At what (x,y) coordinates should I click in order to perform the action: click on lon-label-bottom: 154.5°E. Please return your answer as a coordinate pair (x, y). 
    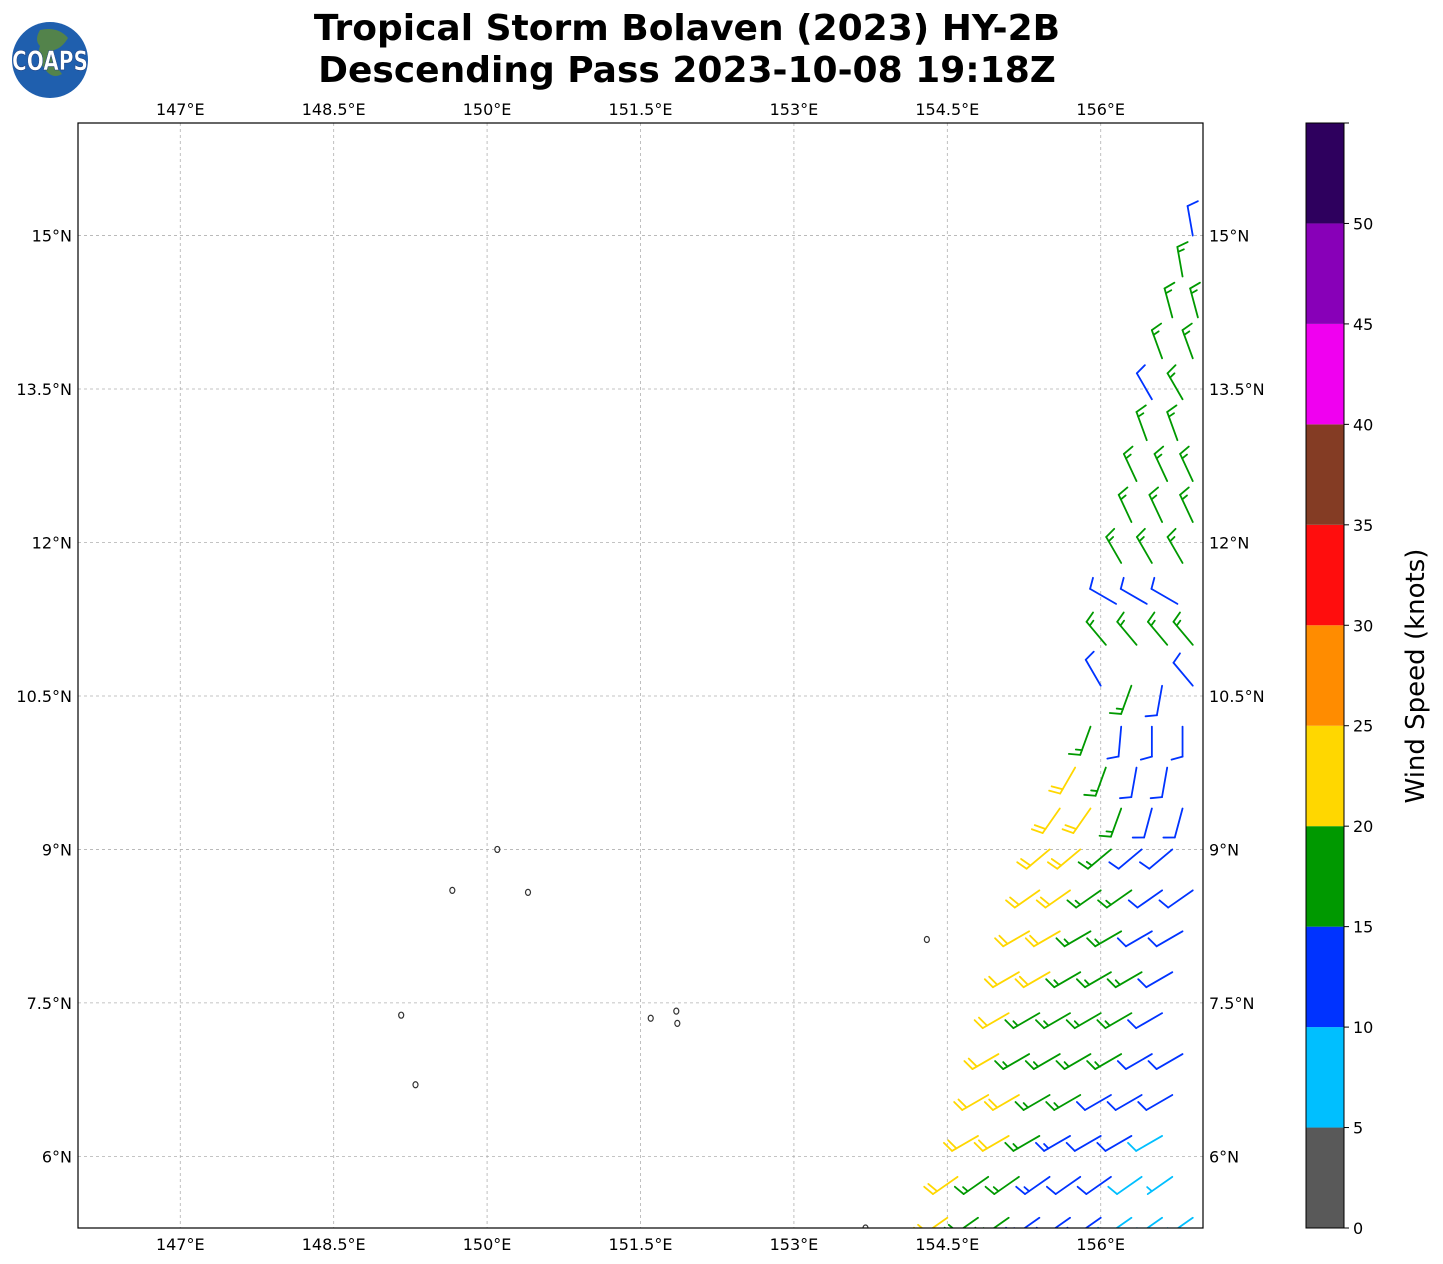
    Looking at the image, I should click on (947, 1244).